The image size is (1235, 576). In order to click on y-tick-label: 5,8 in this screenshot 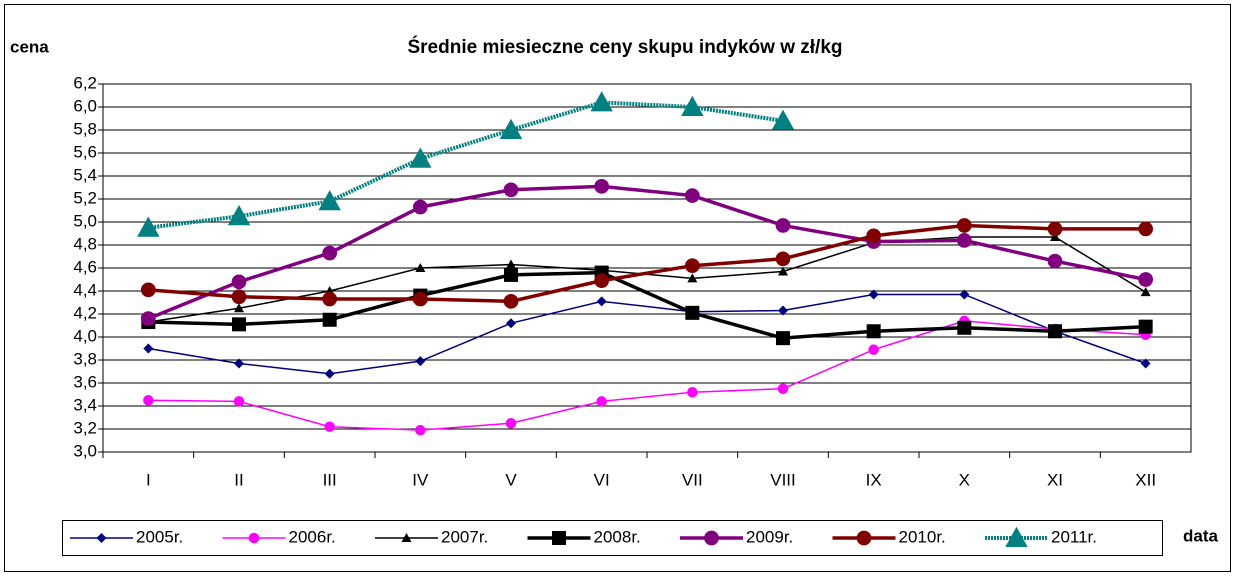, I will do `click(85, 128)`.